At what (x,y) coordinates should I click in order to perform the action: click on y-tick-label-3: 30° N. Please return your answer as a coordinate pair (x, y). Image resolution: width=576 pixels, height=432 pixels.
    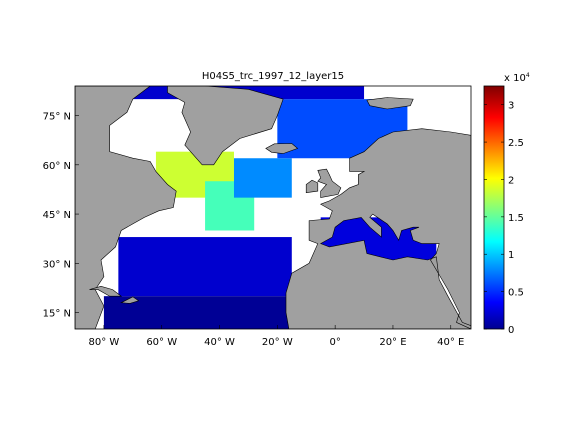
    Looking at the image, I should click on (57, 264).